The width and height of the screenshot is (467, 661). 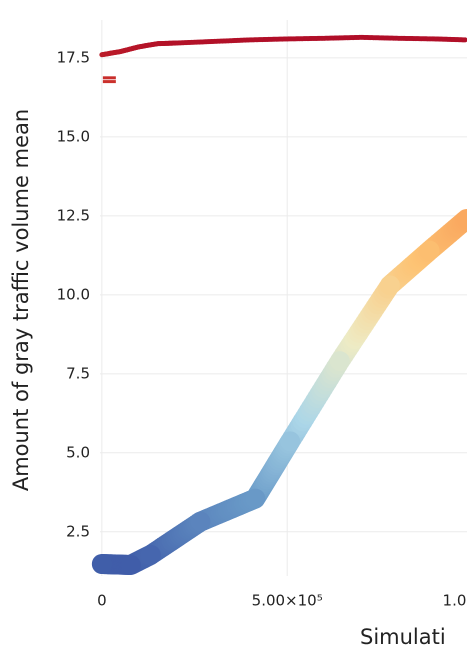 I want to click on y-tick-label: 2.5, so click(x=78, y=531).